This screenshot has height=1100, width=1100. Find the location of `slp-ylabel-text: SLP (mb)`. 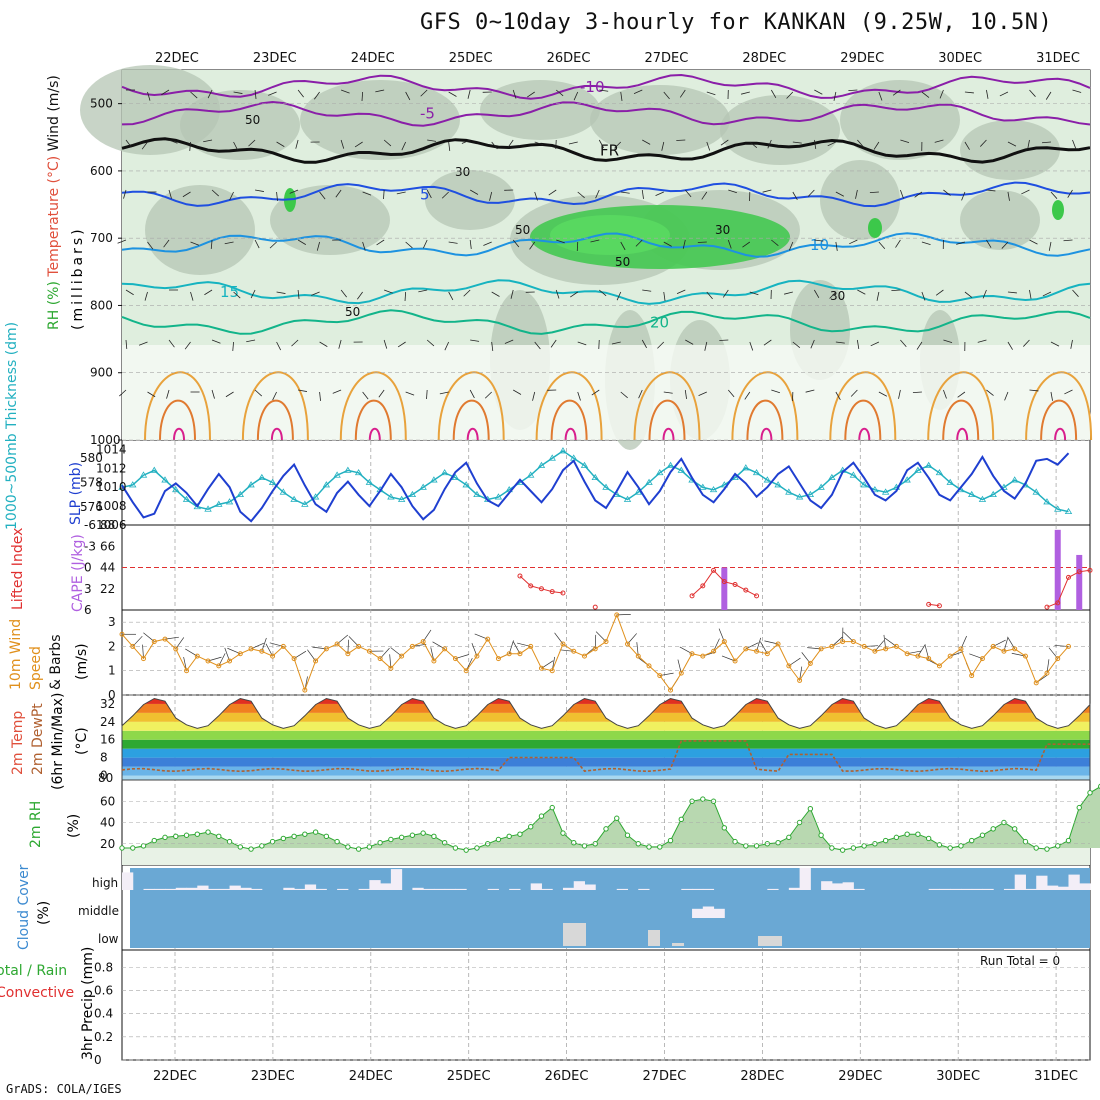

slp-ylabel-text: SLP (mb) is located at coordinates (76, 493).